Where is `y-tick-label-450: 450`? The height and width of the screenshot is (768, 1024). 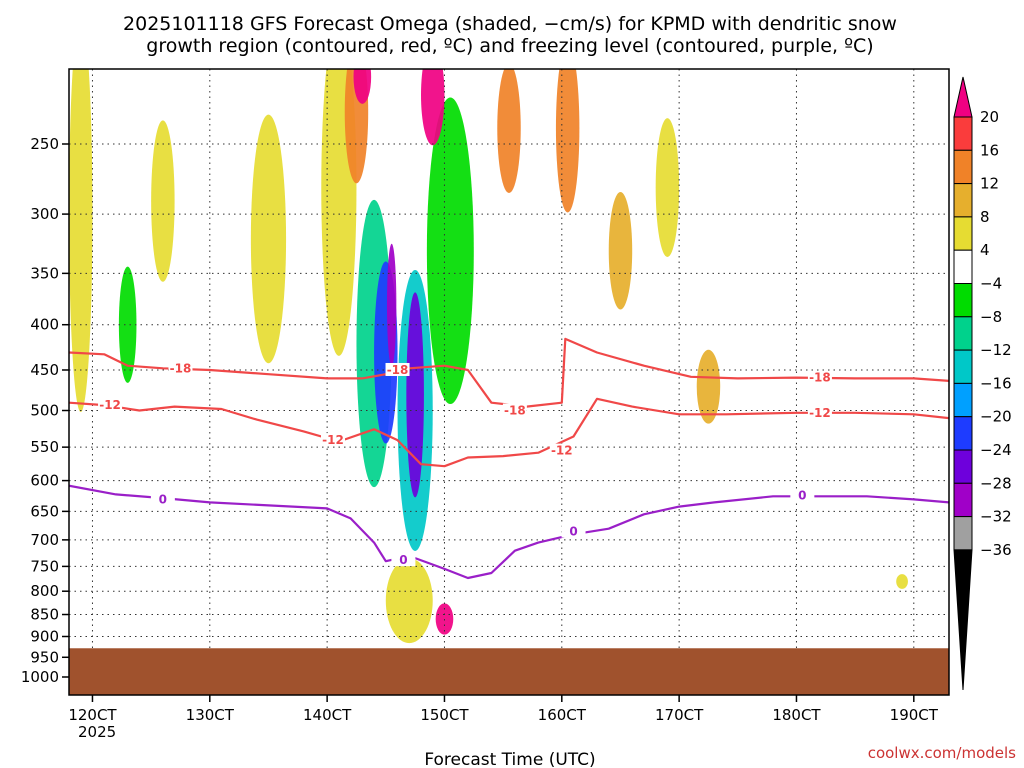 y-tick-label-450: 450 is located at coordinates (44, 370).